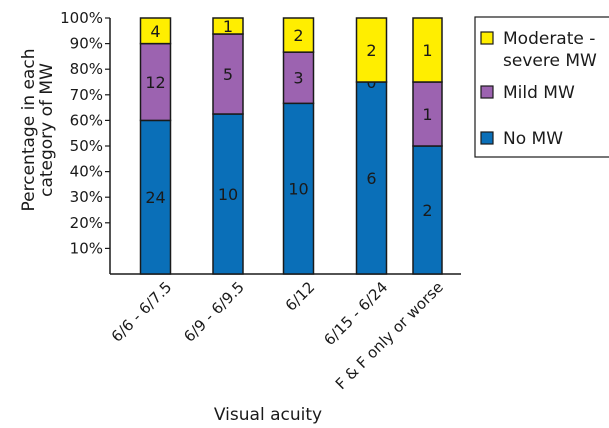 The image size is (609, 428). What do you see at coordinates (81, 18) in the screenshot?
I see `y-tick-label: 100%` at bounding box center [81, 18].